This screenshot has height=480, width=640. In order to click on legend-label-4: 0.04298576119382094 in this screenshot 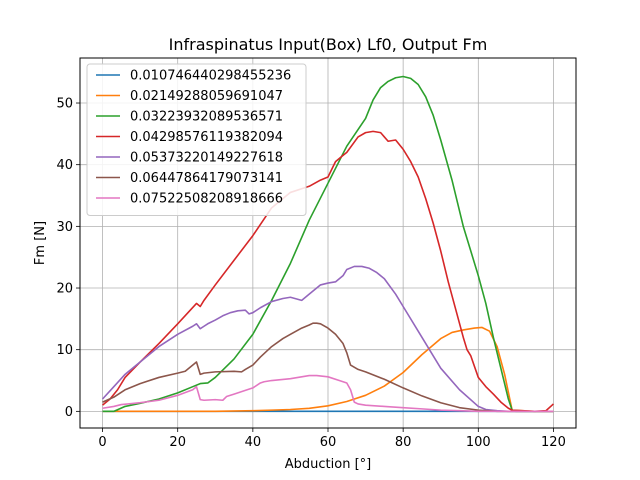, I will do `click(206, 137)`.